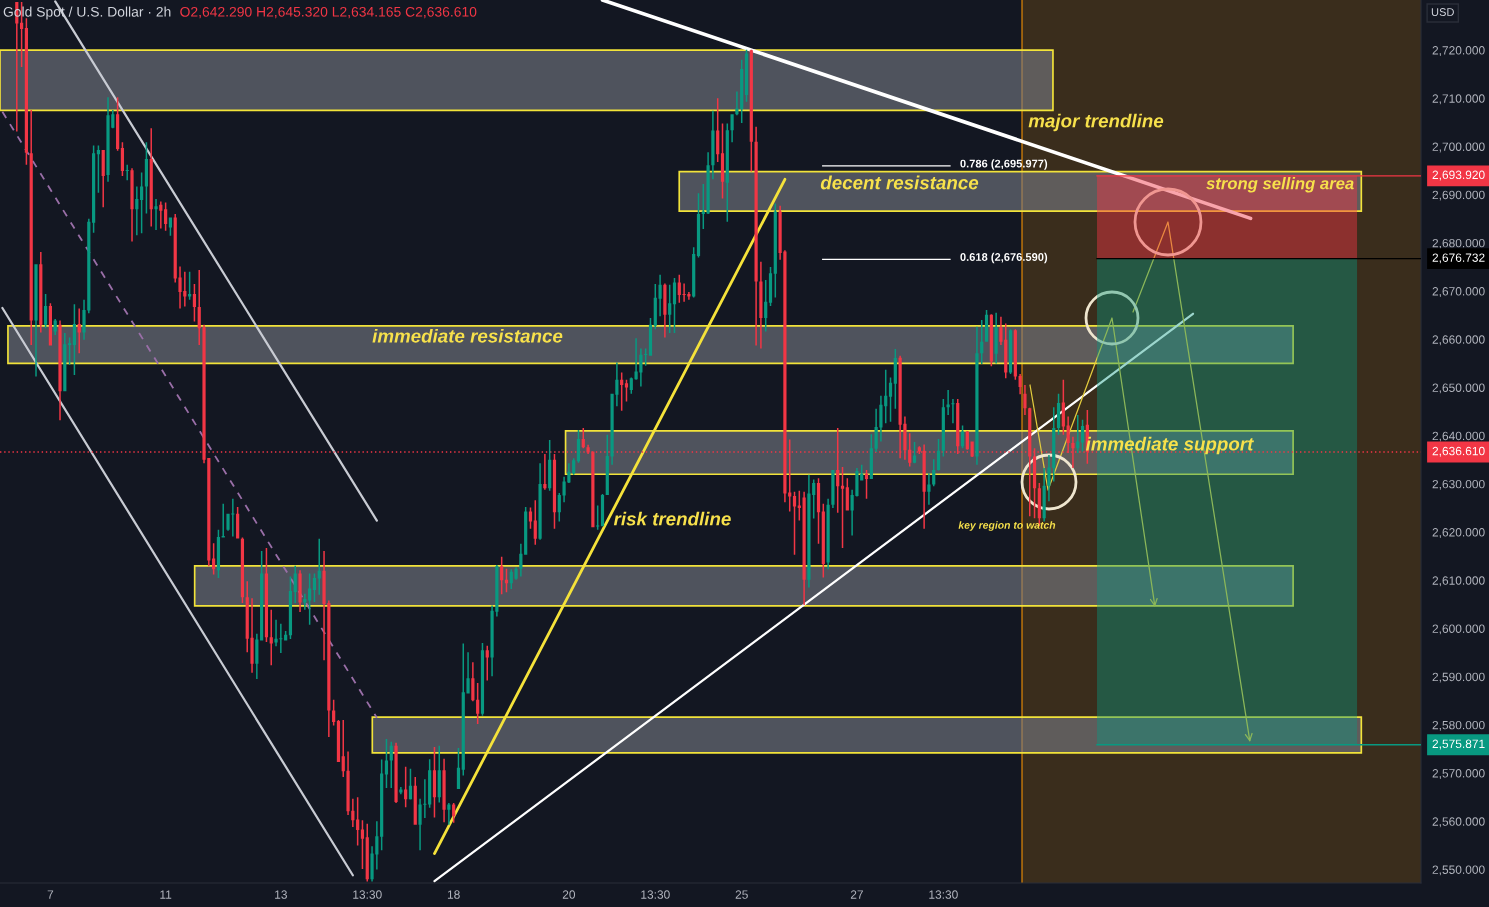 This screenshot has height=907, width=1489. I want to click on x-tick-label: 25, so click(741, 894).